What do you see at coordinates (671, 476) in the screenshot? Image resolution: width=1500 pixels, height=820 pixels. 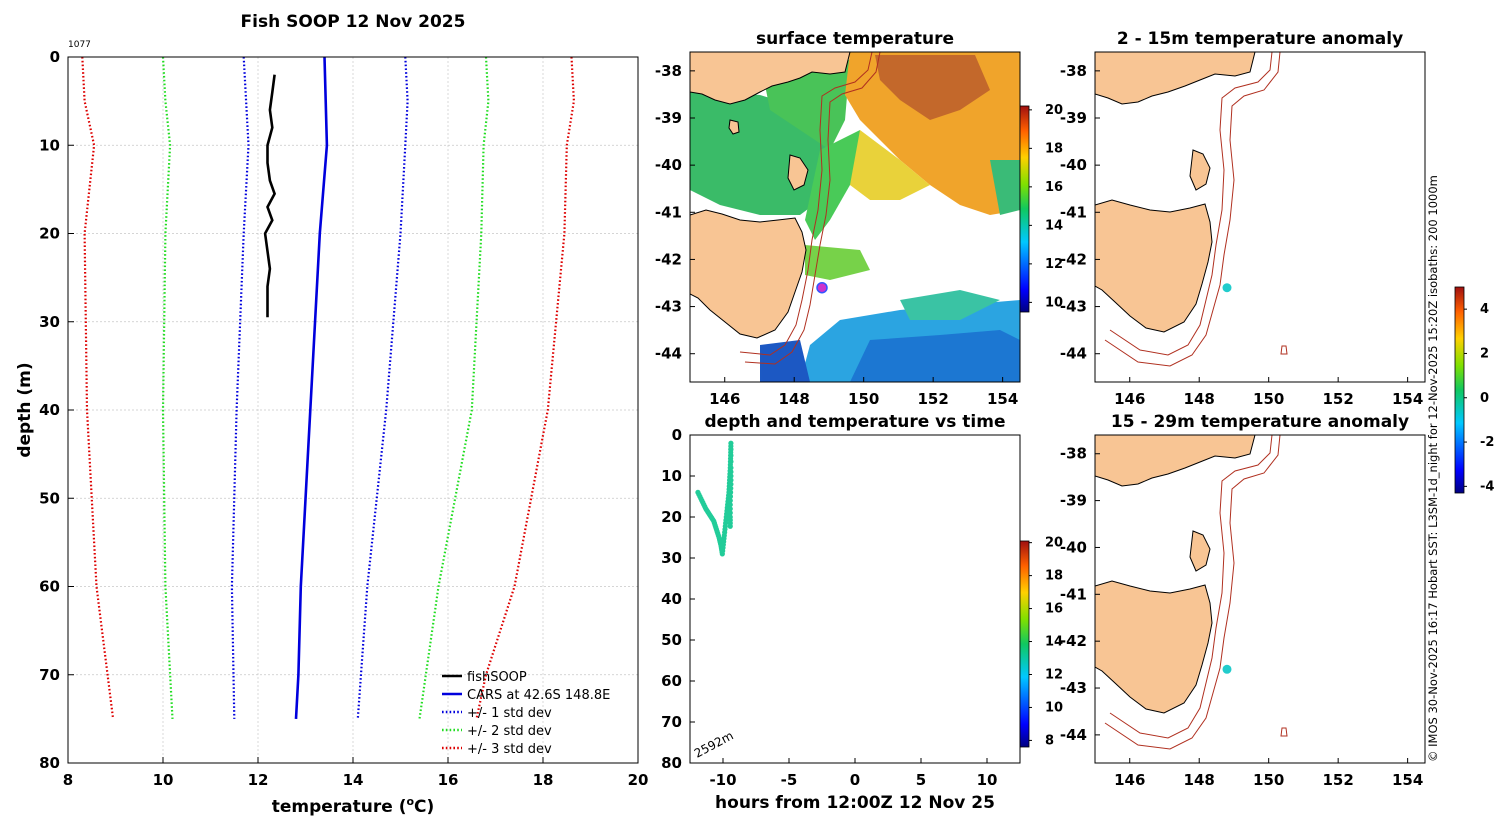 I see `dt-y-tick-label: 10` at bounding box center [671, 476].